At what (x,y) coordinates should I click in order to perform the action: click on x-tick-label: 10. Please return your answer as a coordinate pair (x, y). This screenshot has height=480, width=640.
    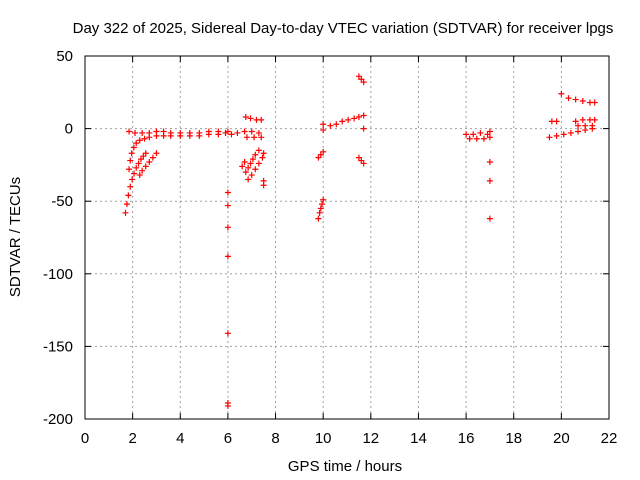
    Looking at the image, I should click on (323, 438).